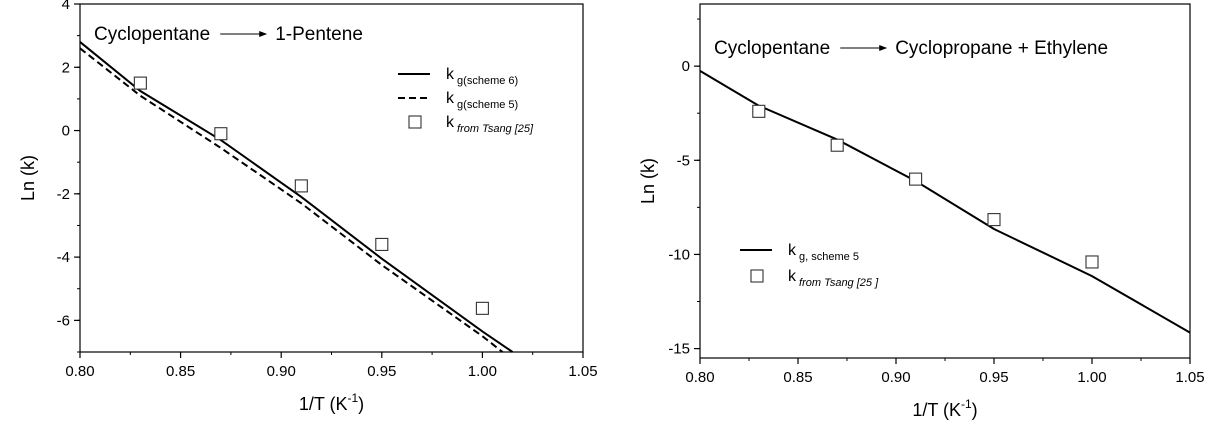 Image resolution: width=1210 pixels, height=443 pixels. I want to click on y-tick-label: -10, so click(679, 254).